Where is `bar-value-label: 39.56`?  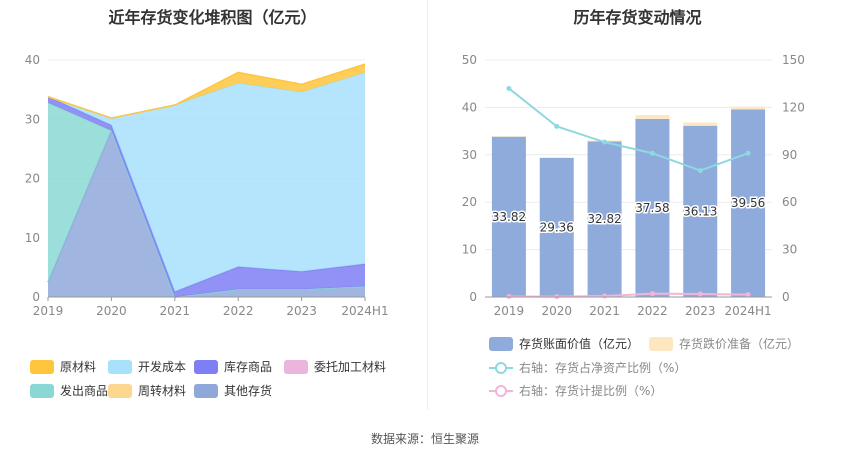
bar-value-label: 39.56 is located at coordinates (748, 203).